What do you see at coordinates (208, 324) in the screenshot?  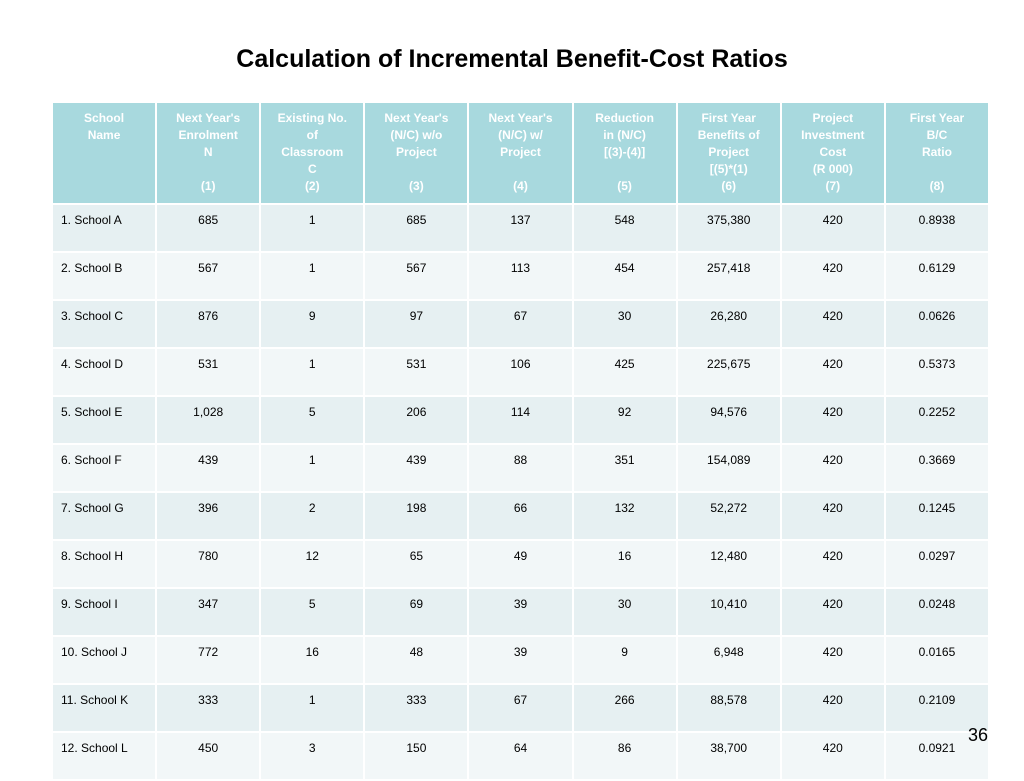 I see `cell-enrolment: 876` at bounding box center [208, 324].